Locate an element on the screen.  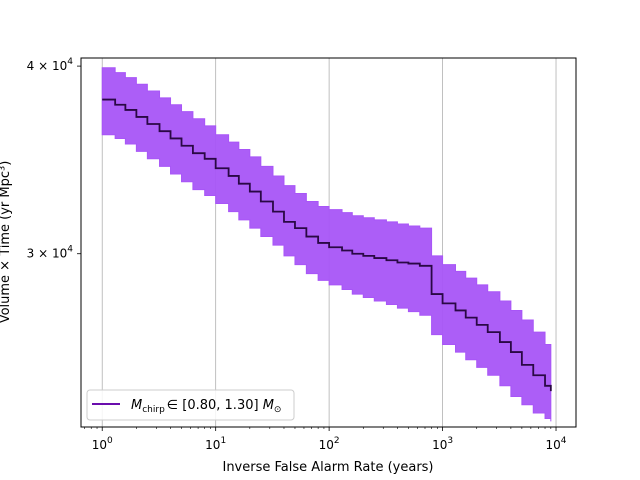
legend: Mchirp ∈ [0.80, 1.30] M⊙ is located at coordinates (190, 405).